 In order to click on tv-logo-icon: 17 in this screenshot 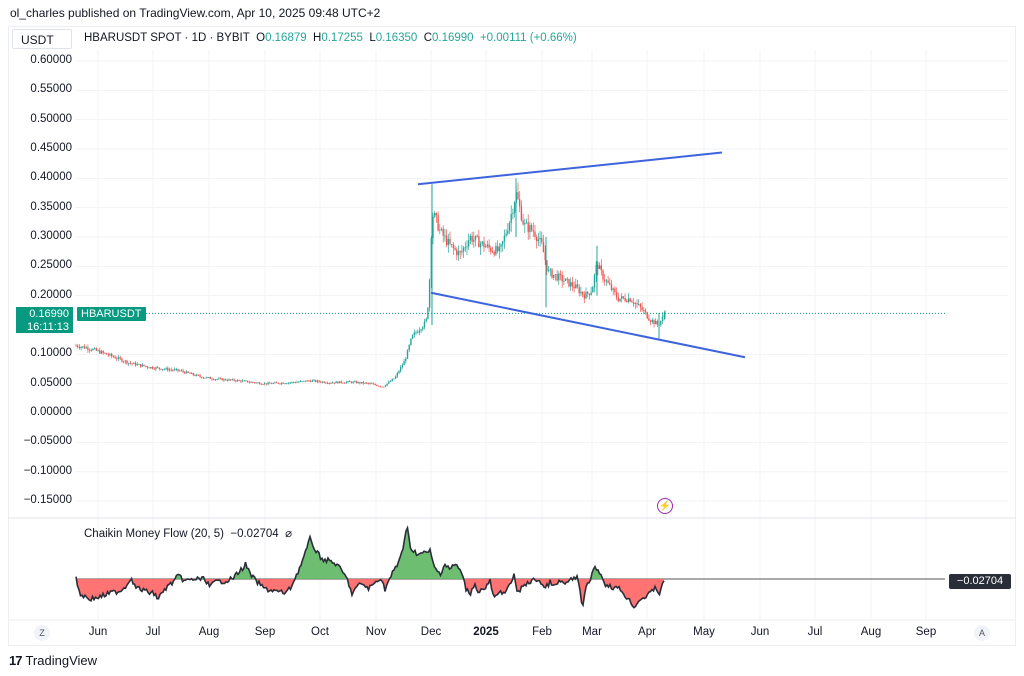, I will do `click(16, 660)`.